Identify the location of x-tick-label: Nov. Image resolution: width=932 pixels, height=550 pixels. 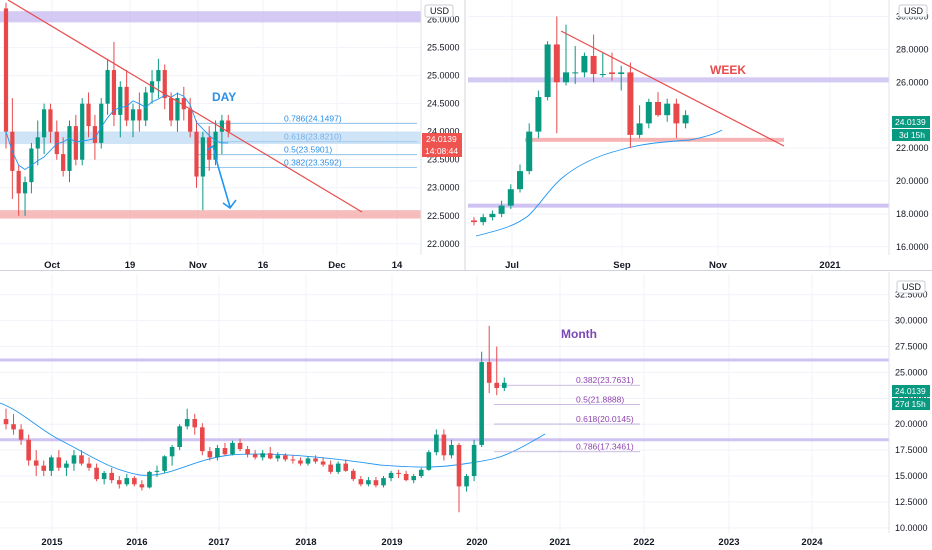
(198, 265).